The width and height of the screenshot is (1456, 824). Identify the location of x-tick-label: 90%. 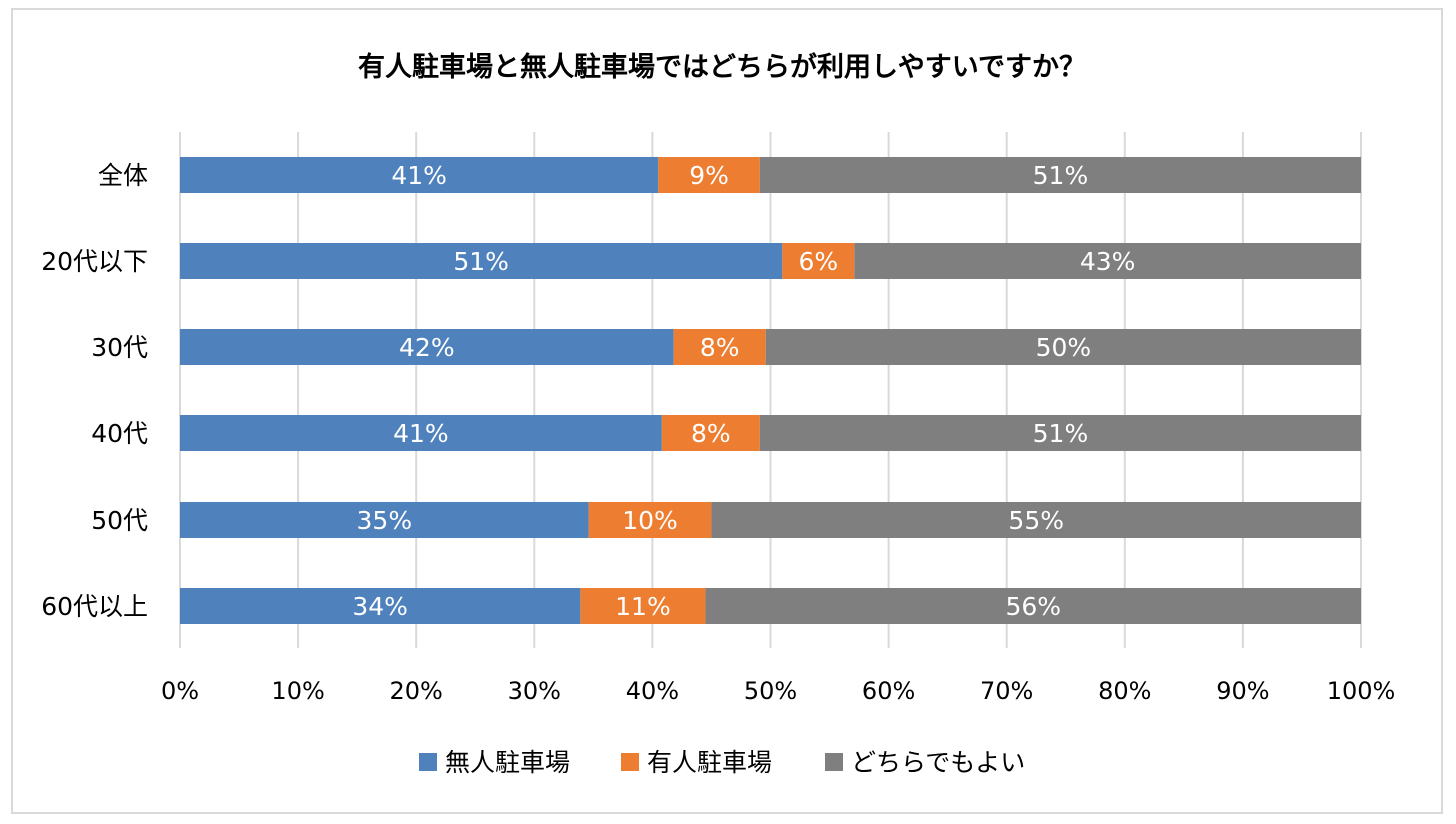
(1242, 691).